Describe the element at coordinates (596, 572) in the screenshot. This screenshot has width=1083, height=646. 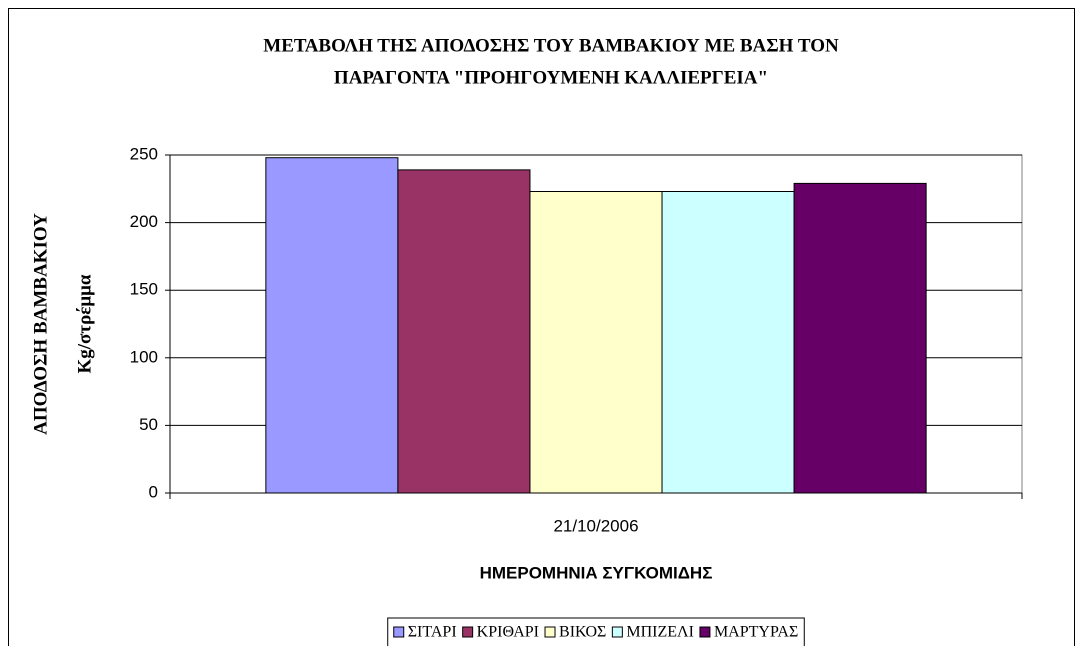
I see `x-axis-label: ΗΜΕΡΟΜΗΝΙΑ ΣΥΓΚΟΜΙΔΗΣ` at that location.